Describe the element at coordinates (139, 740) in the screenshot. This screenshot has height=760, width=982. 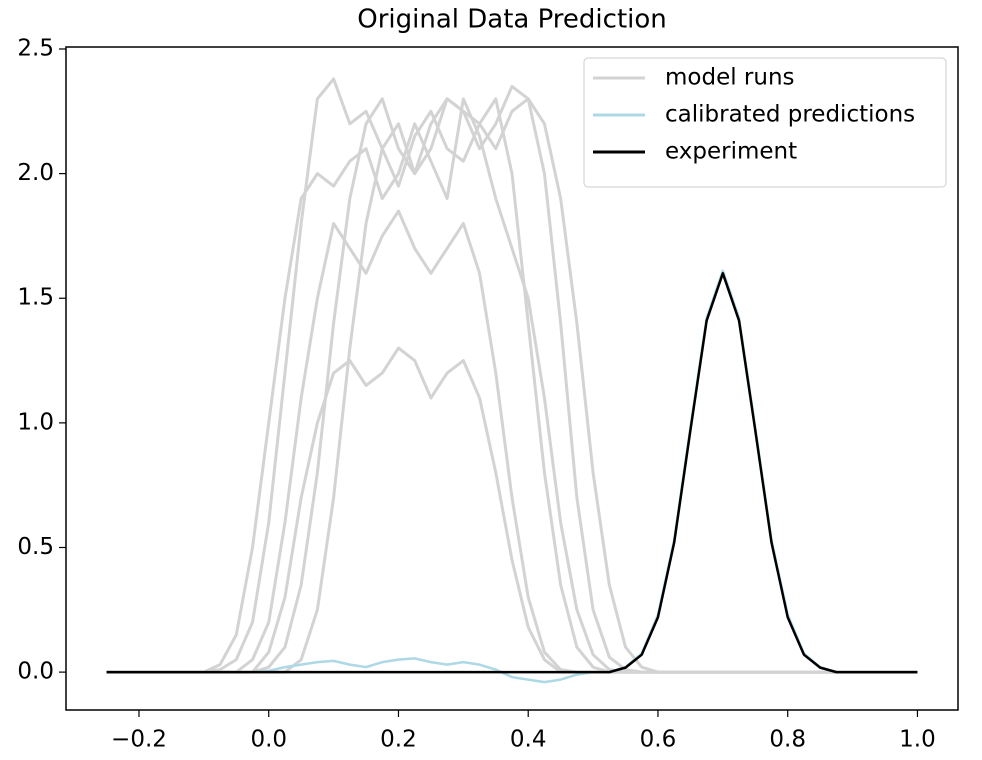
I see `x-tick-label: −0.2` at that location.